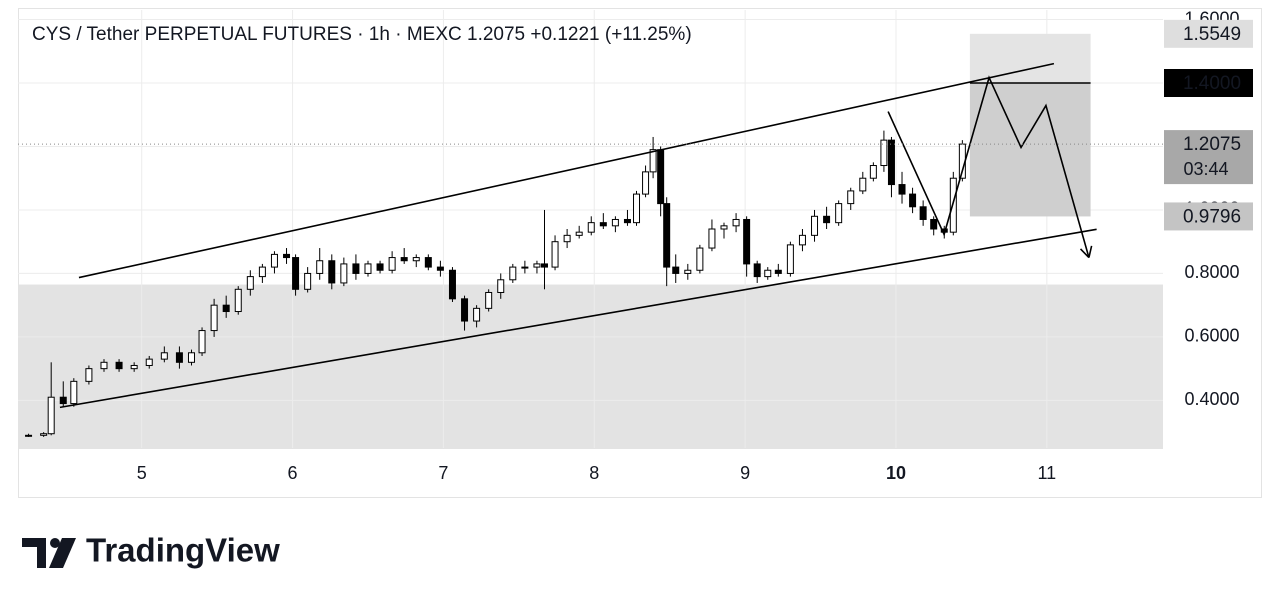  What do you see at coordinates (1208, 157) in the screenshot?
I see `current-price-bg` at bounding box center [1208, 157].